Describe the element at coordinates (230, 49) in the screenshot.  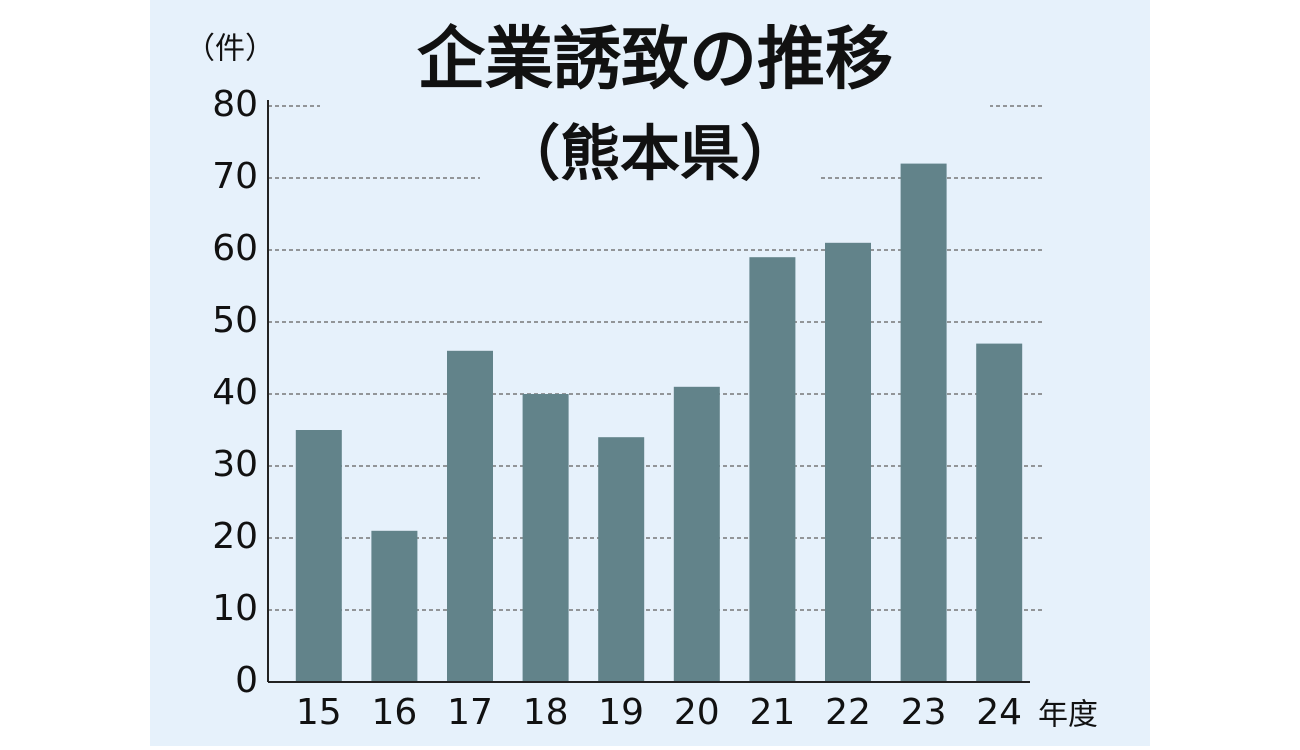
I see `y-axis-label: （件）` at that location.